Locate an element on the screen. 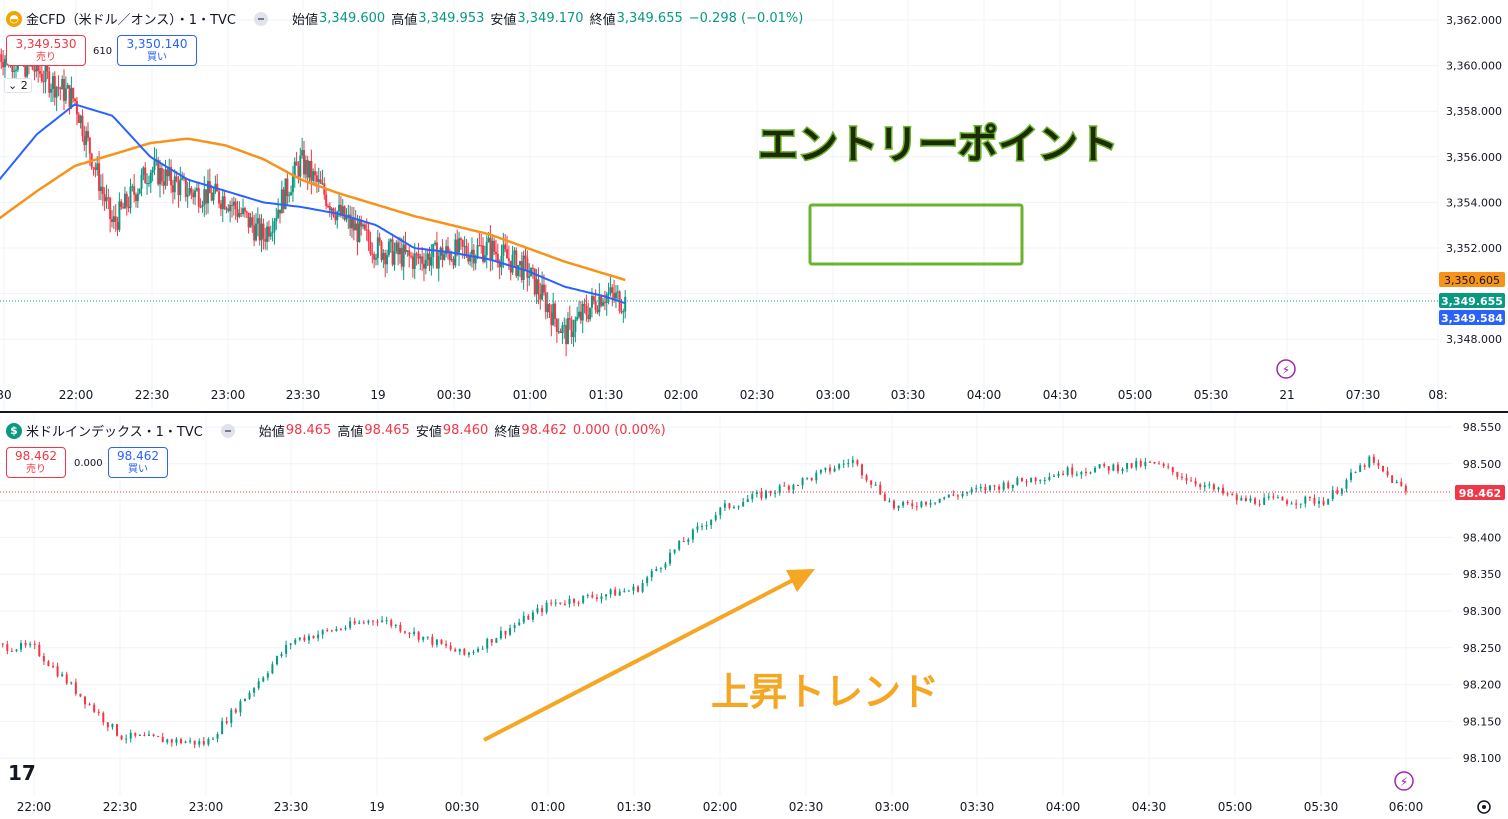 The image size is (1508, 819). y-tick-label: 3,358.000 is located at coordinates (1474, 111).